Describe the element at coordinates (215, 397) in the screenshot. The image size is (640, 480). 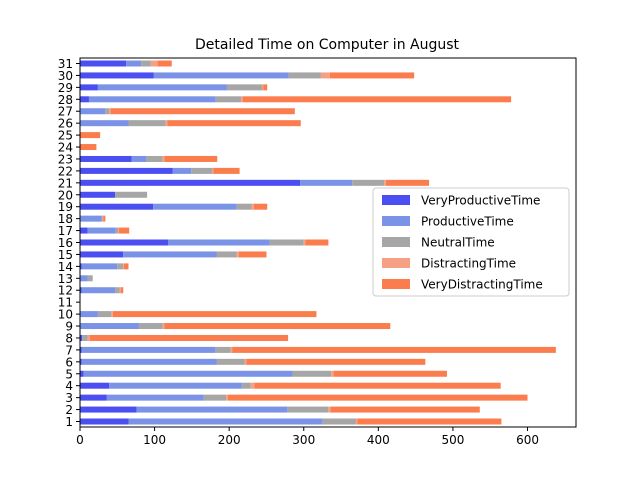
I see `bar-segment-day-3-NeutralTime` at that location.